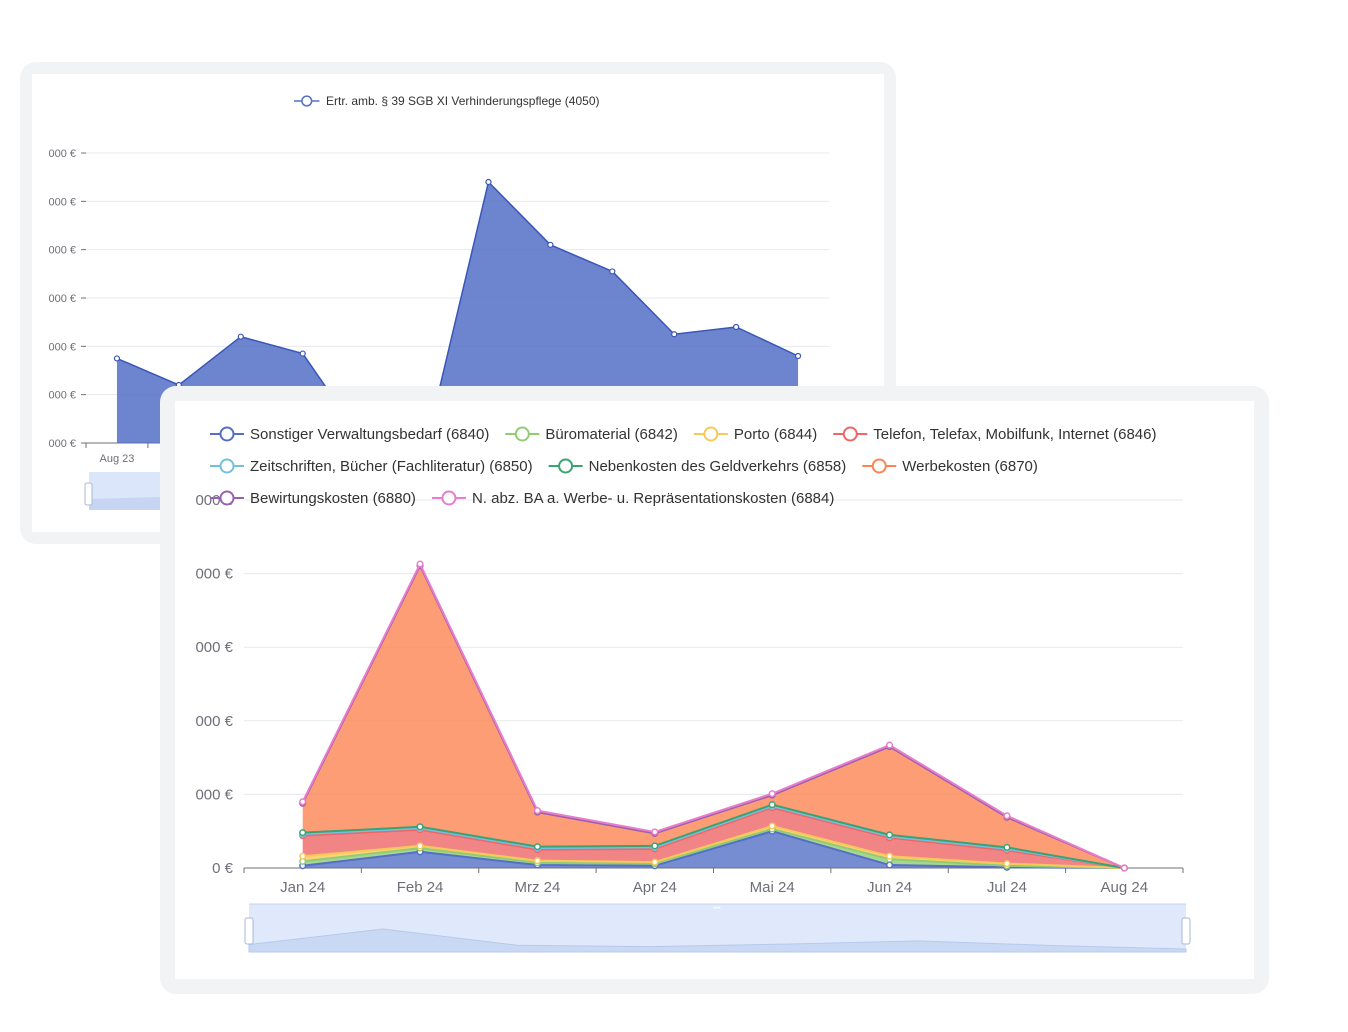  What do you see at coordinates (313, 498) in the screenshot?
I see `front-legend-item: Bewirtungskosten (6880)` at bounding box center [313, 498].